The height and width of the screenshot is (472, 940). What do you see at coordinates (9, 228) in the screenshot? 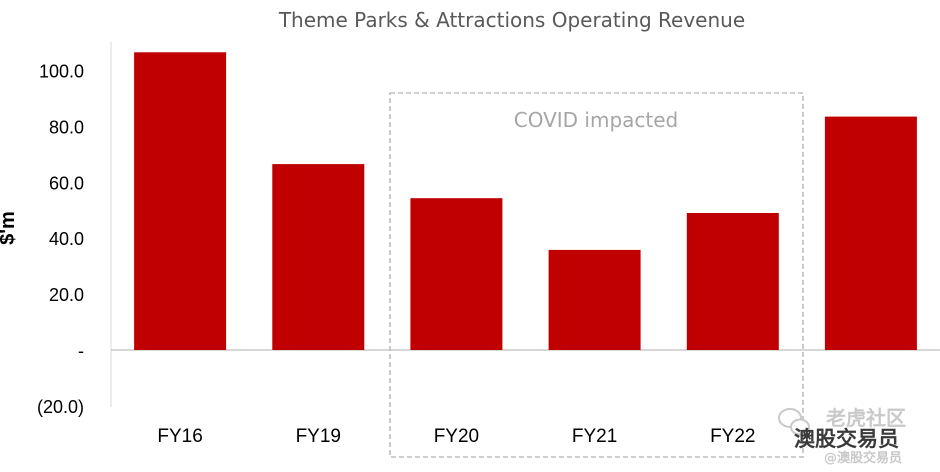
I see `y-axis-label: $'m` at bounding box center [9, 228].